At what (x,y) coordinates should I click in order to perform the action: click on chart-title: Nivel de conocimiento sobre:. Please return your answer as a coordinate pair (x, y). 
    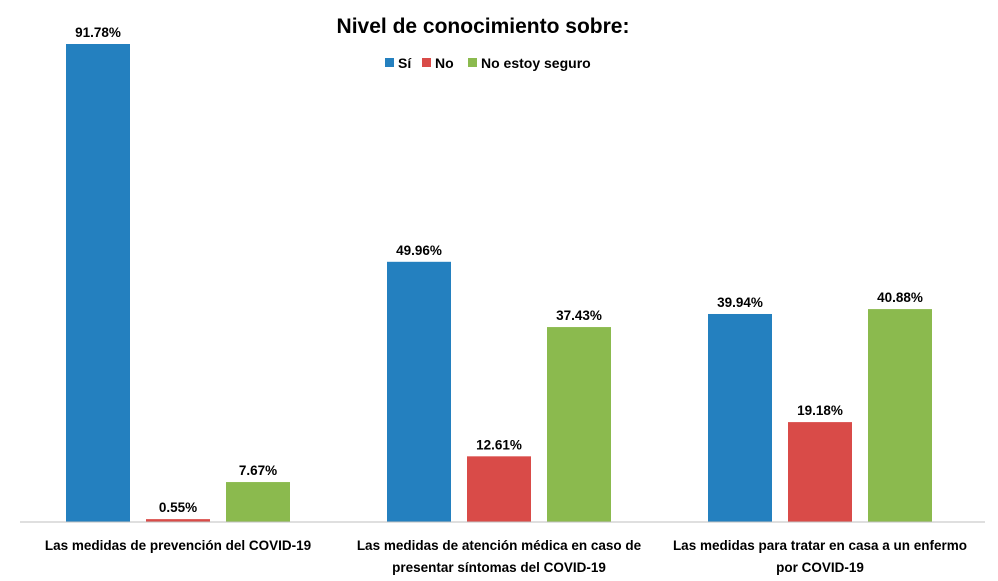
    Looking at the image, I should click on (483, 26).